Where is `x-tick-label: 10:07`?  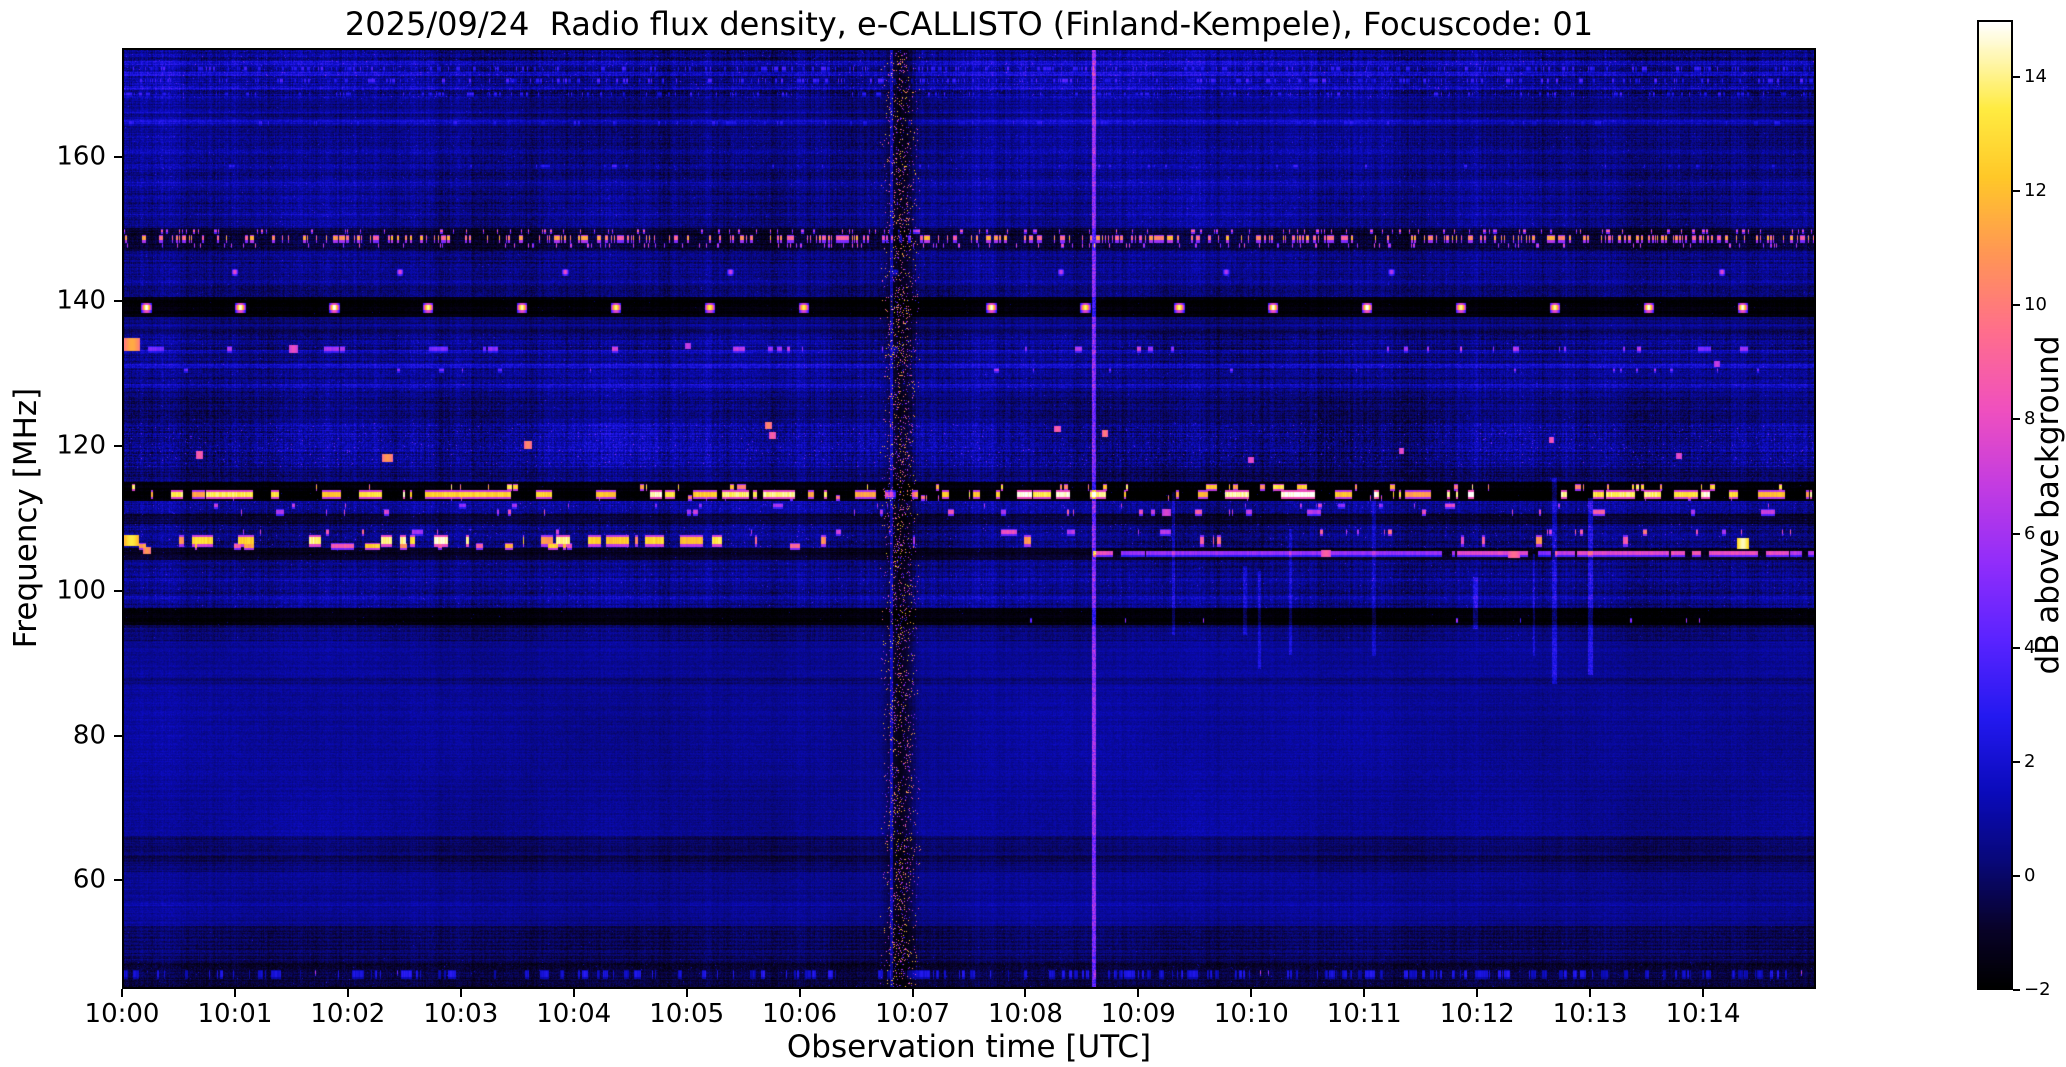
x-tick-label: 10:07 is located at coordinates (912, 1014).